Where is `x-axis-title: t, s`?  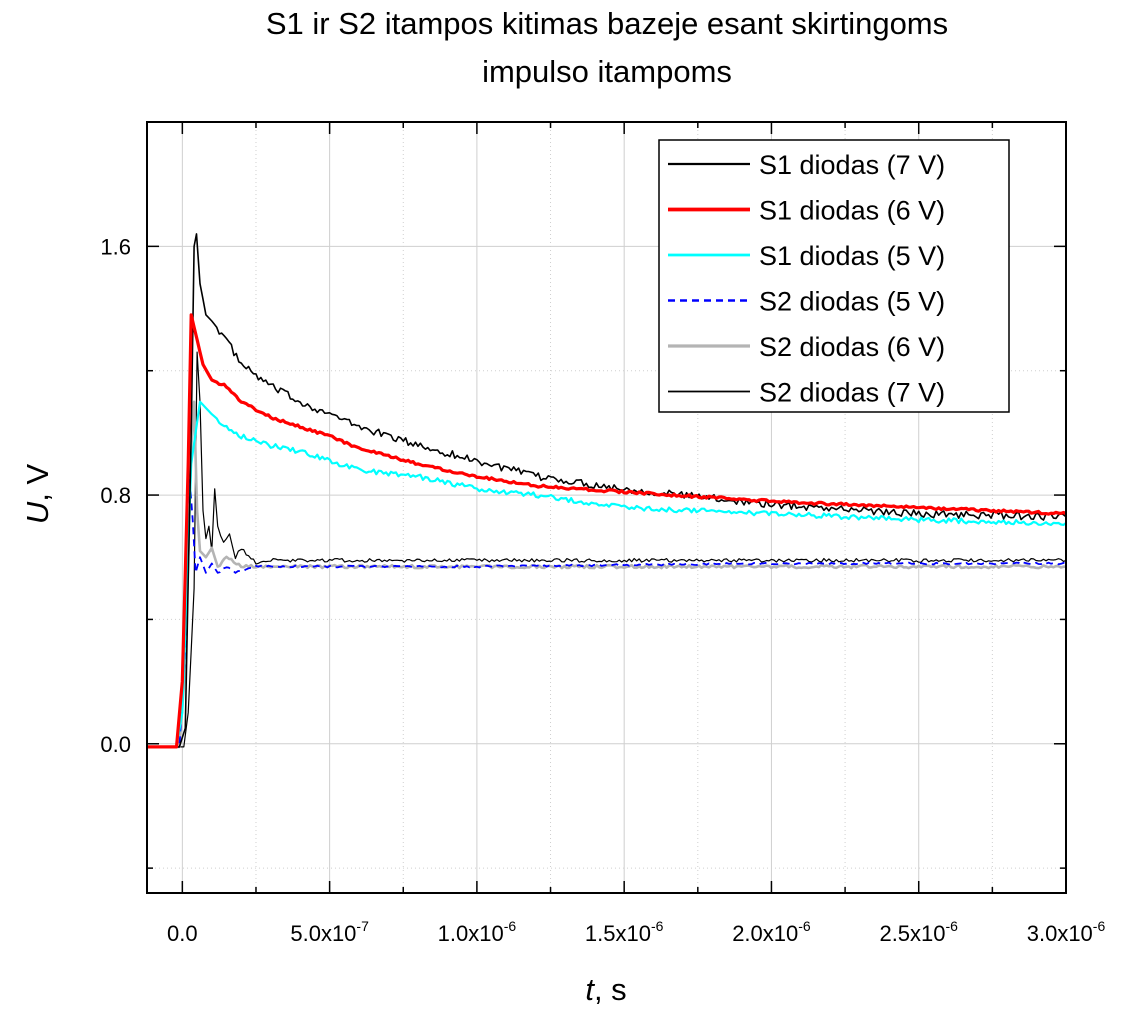
x-axis-title: t, s is located at coordinates (605, 989).